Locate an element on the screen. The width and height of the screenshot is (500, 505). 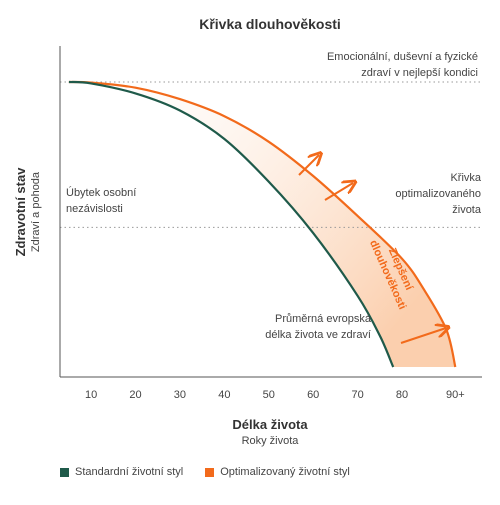
legend-swatch-standard is located at coordinates (64, 472).